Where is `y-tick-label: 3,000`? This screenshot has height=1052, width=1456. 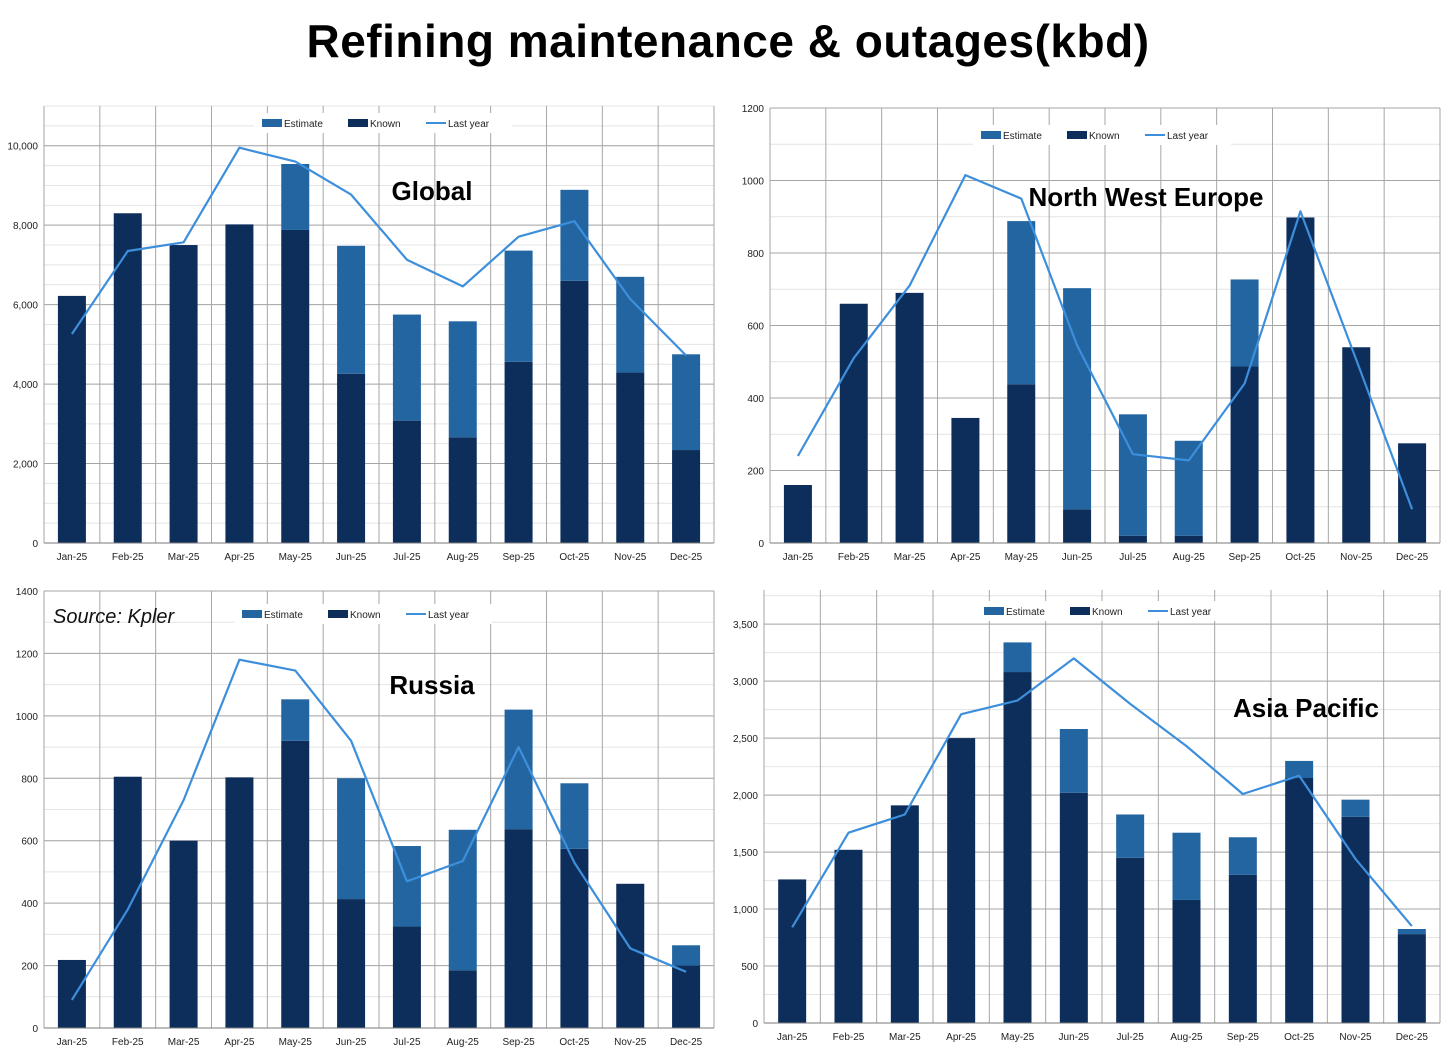
y-tick-label: 3,000 is located at coordinates (745, 682).